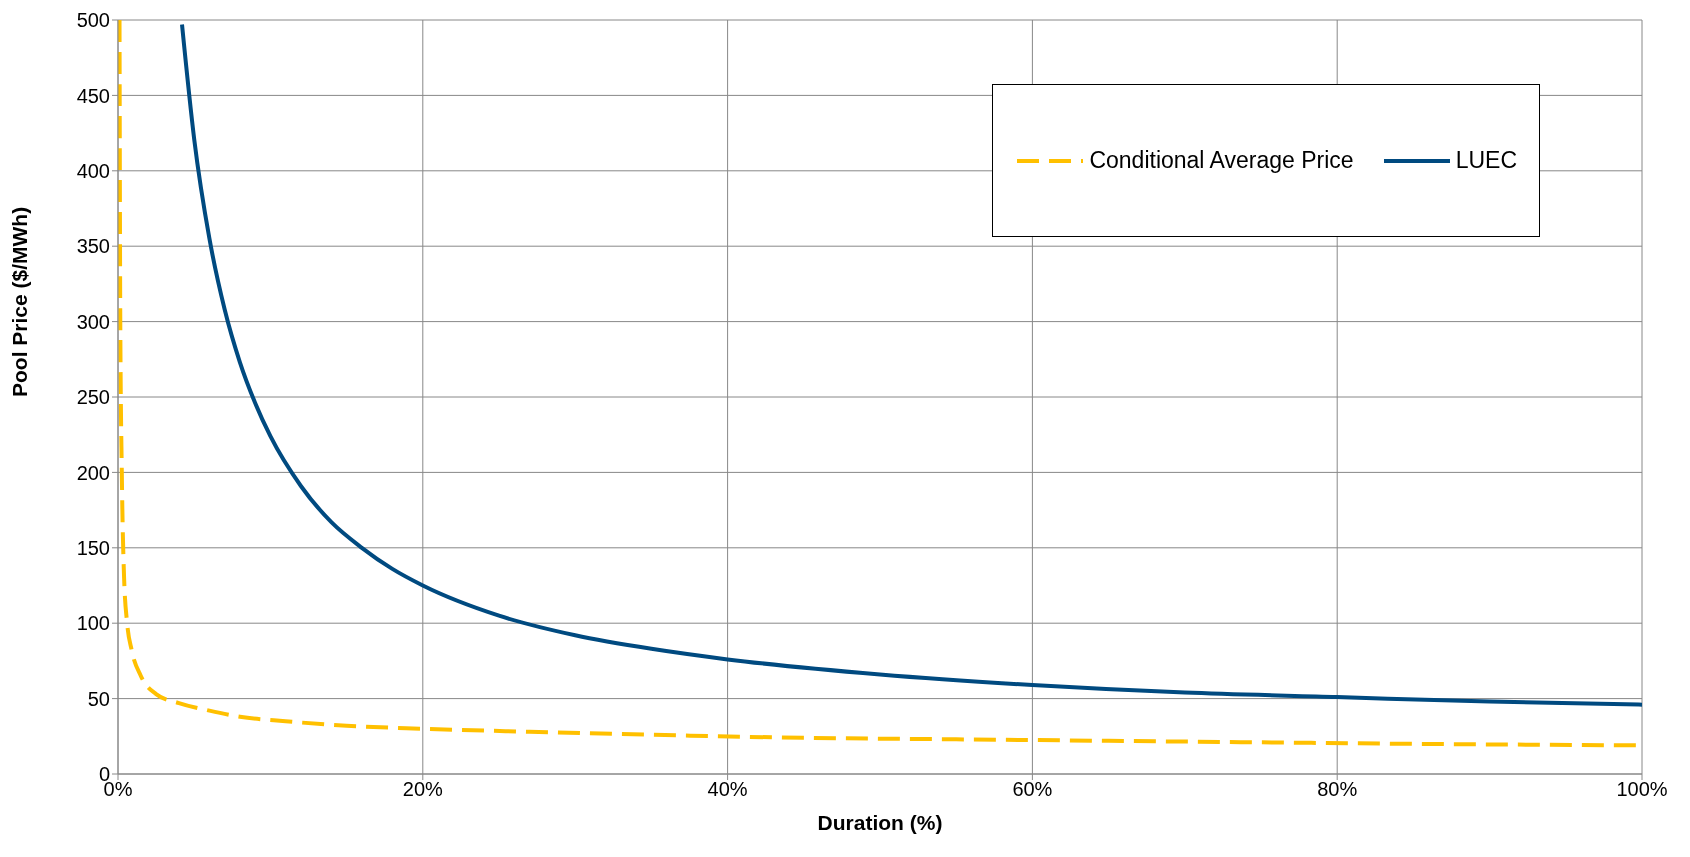 The width and height of the screenshot is (1690, 857). What do you see at coordinates (98, 698) in the screenshot?
I see `y-tick-label: 50` at bounding box center [98, 698].